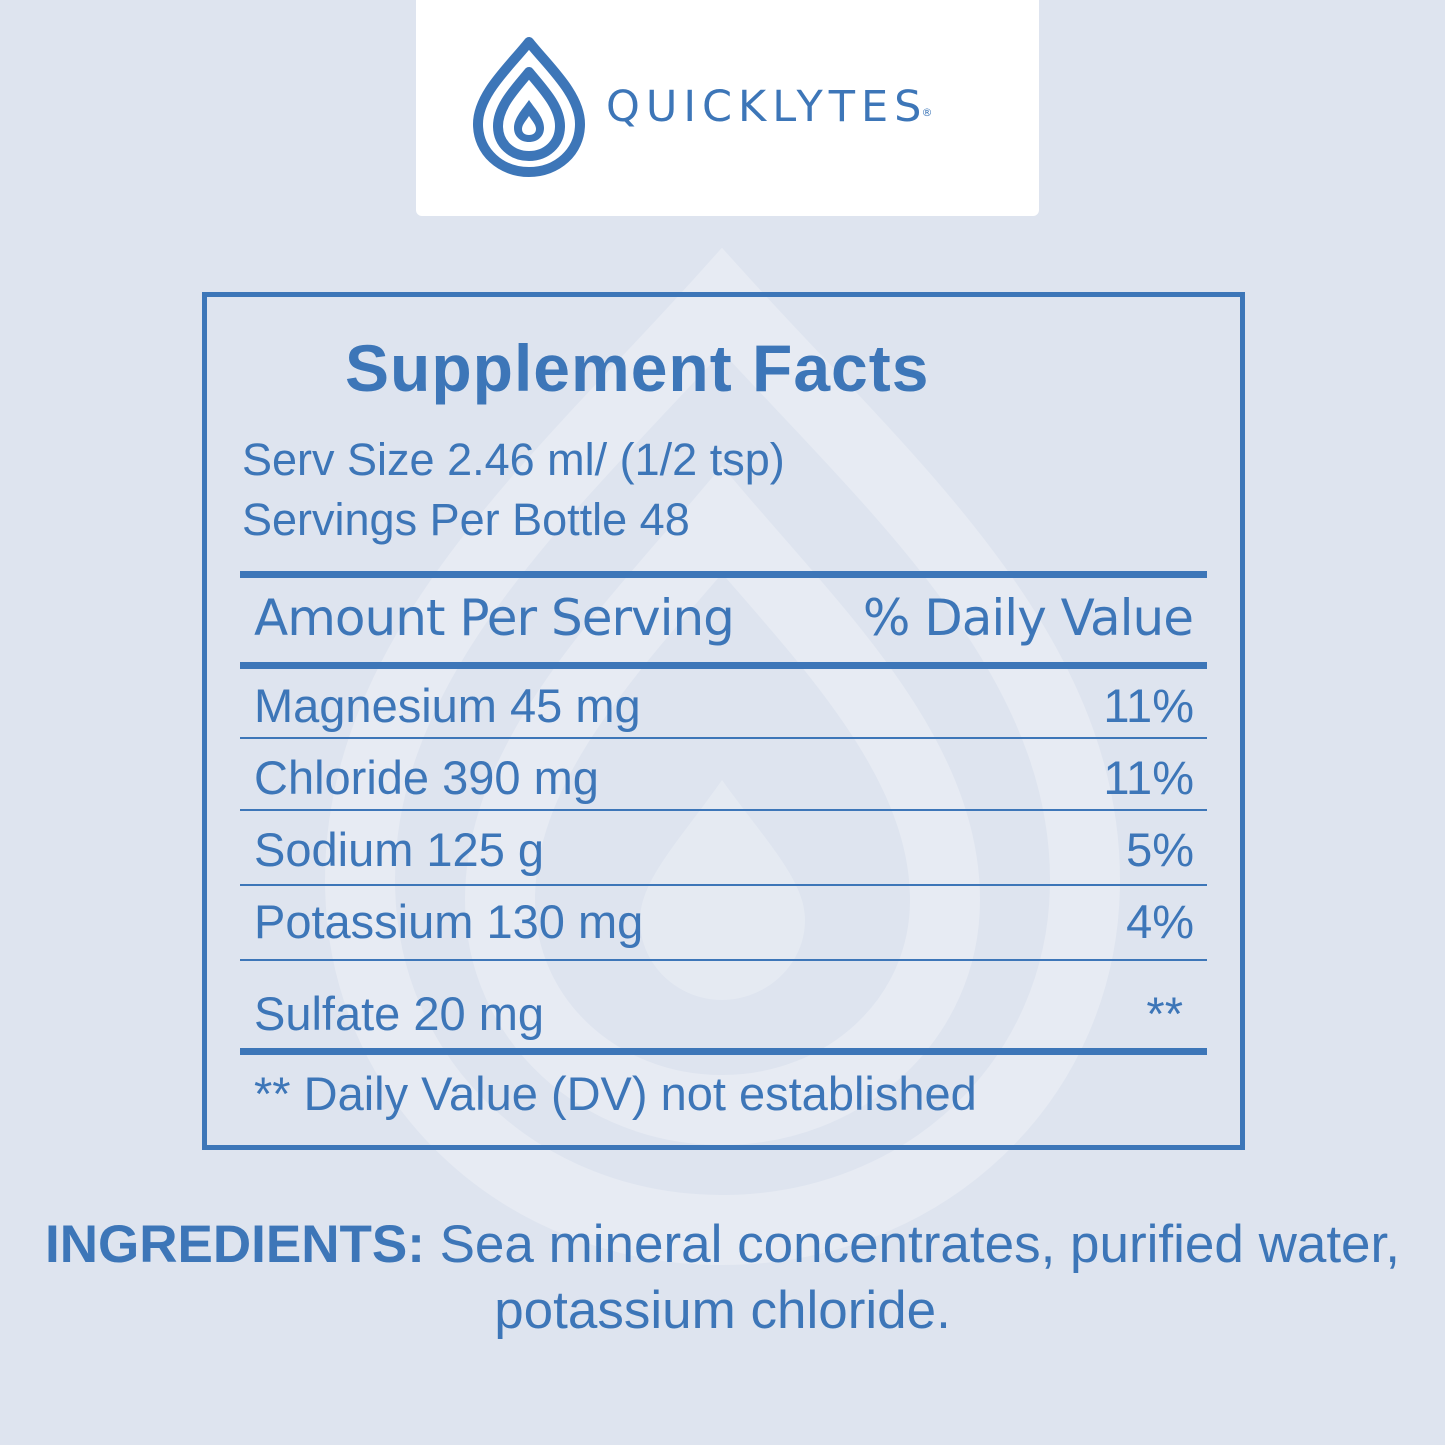 The image size is (1445, 1445). What do you see at coordinates (466, 519) in the screenshot?
I see `servings-per-container: Servings Per Bottle 48` at bounding box center [466, 519].